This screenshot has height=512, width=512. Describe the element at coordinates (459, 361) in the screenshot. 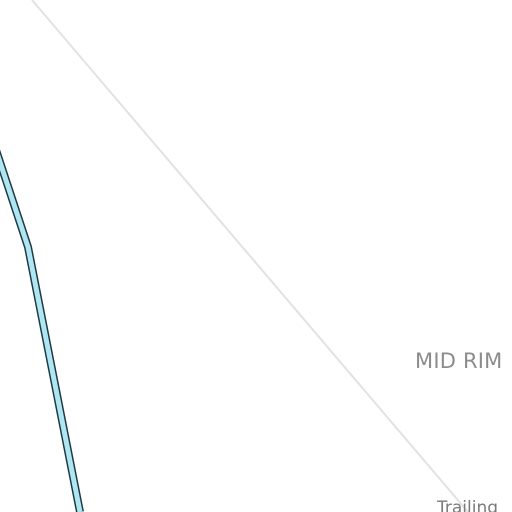

I see `area-label: MID RIM` at that location.